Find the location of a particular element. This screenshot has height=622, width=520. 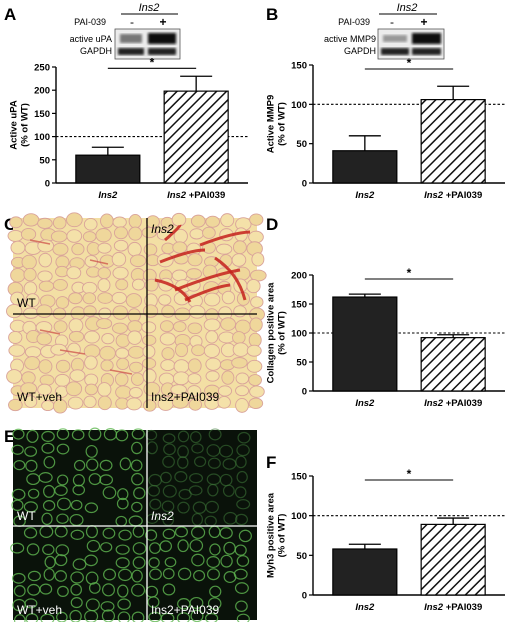

y-axis-label: Collagen positive area(% of WT) is located at coordinates (277, 333).